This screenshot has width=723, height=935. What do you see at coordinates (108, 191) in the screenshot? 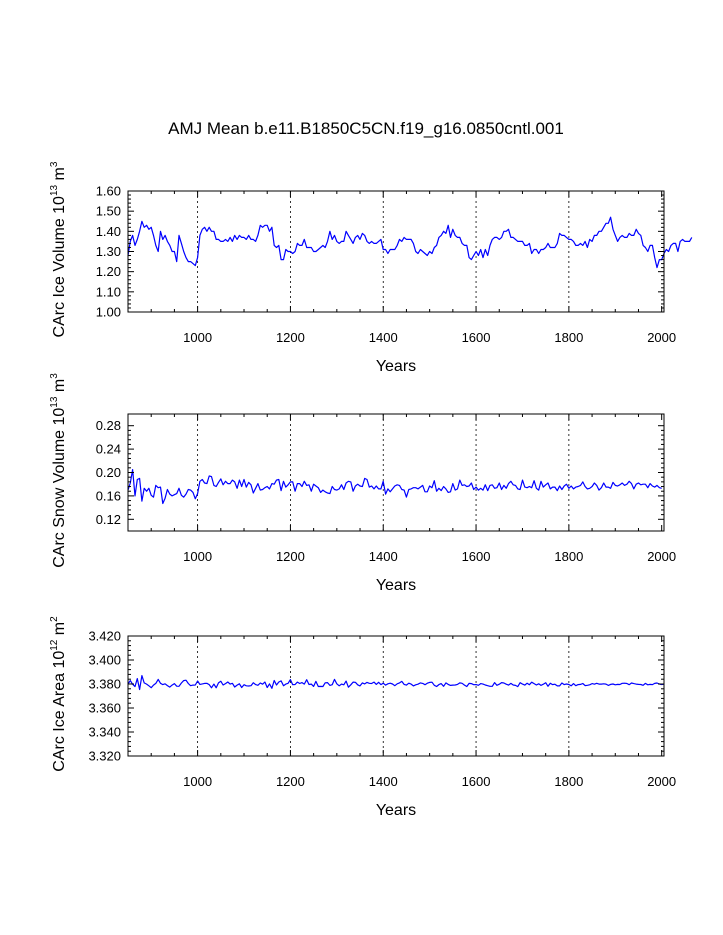
I see `y-tick-label: 1.60` at bounding box center [108, 191].